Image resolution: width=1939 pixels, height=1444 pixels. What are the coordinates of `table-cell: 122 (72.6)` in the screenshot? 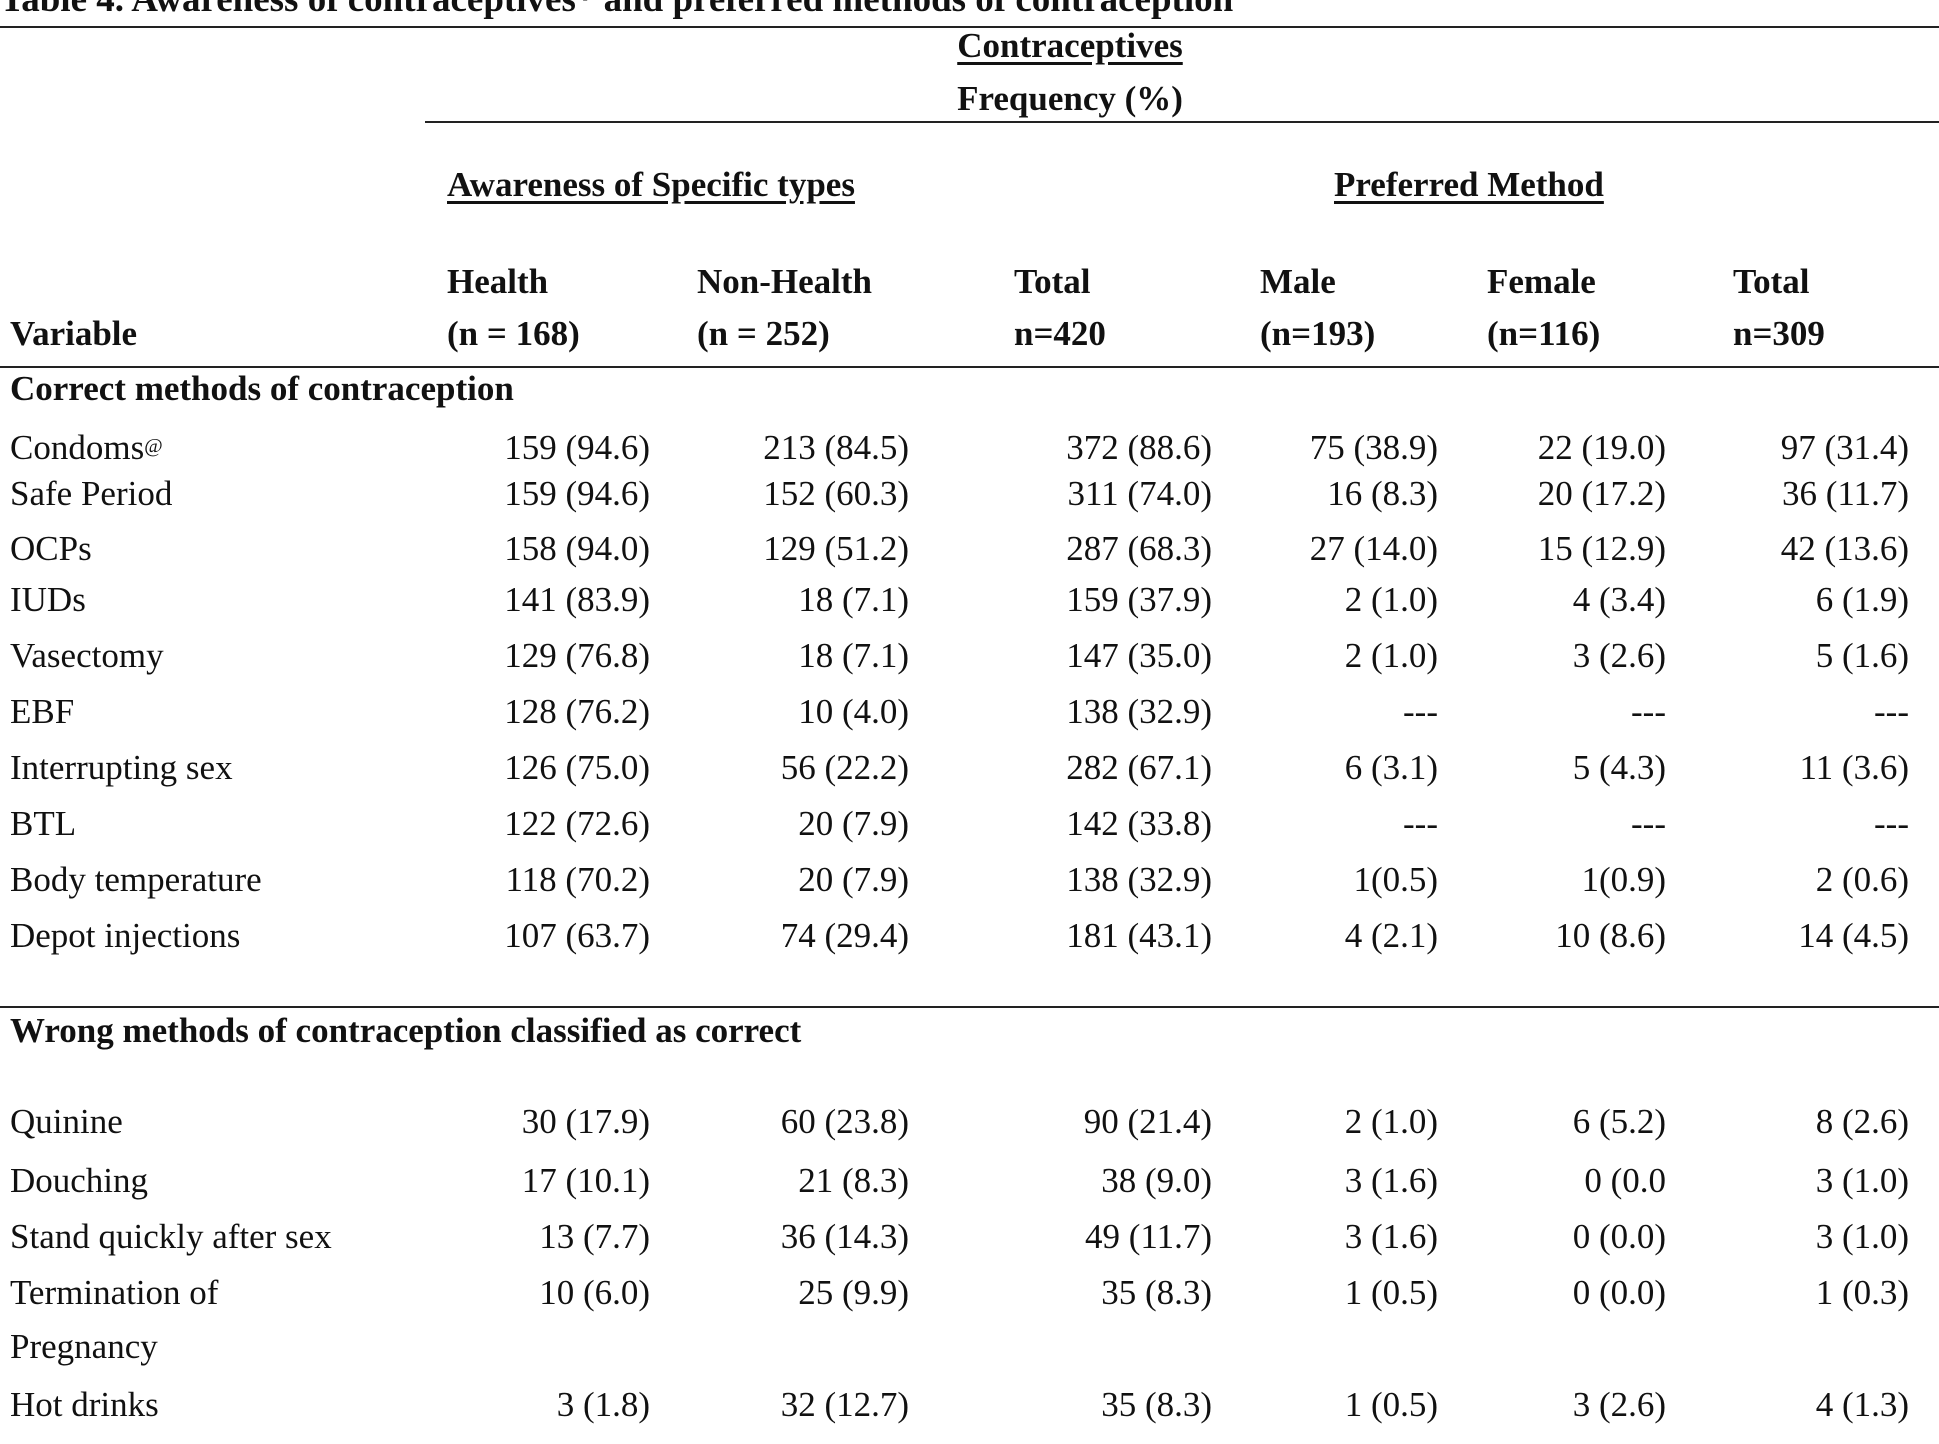 It's located at (577, 823).